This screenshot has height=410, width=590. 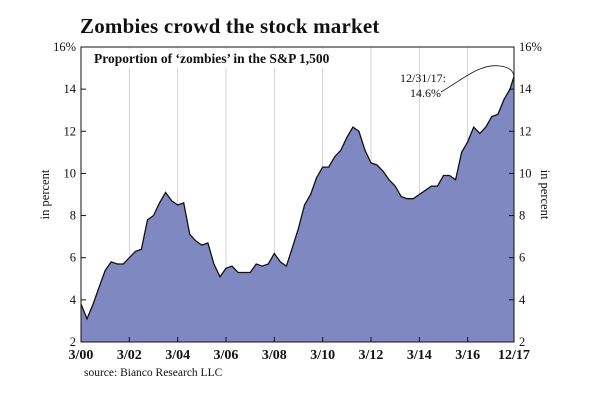 I want to click on y-axis-left: 2 4 6 8 10 12 14 16%, so click(x=69, y=194).